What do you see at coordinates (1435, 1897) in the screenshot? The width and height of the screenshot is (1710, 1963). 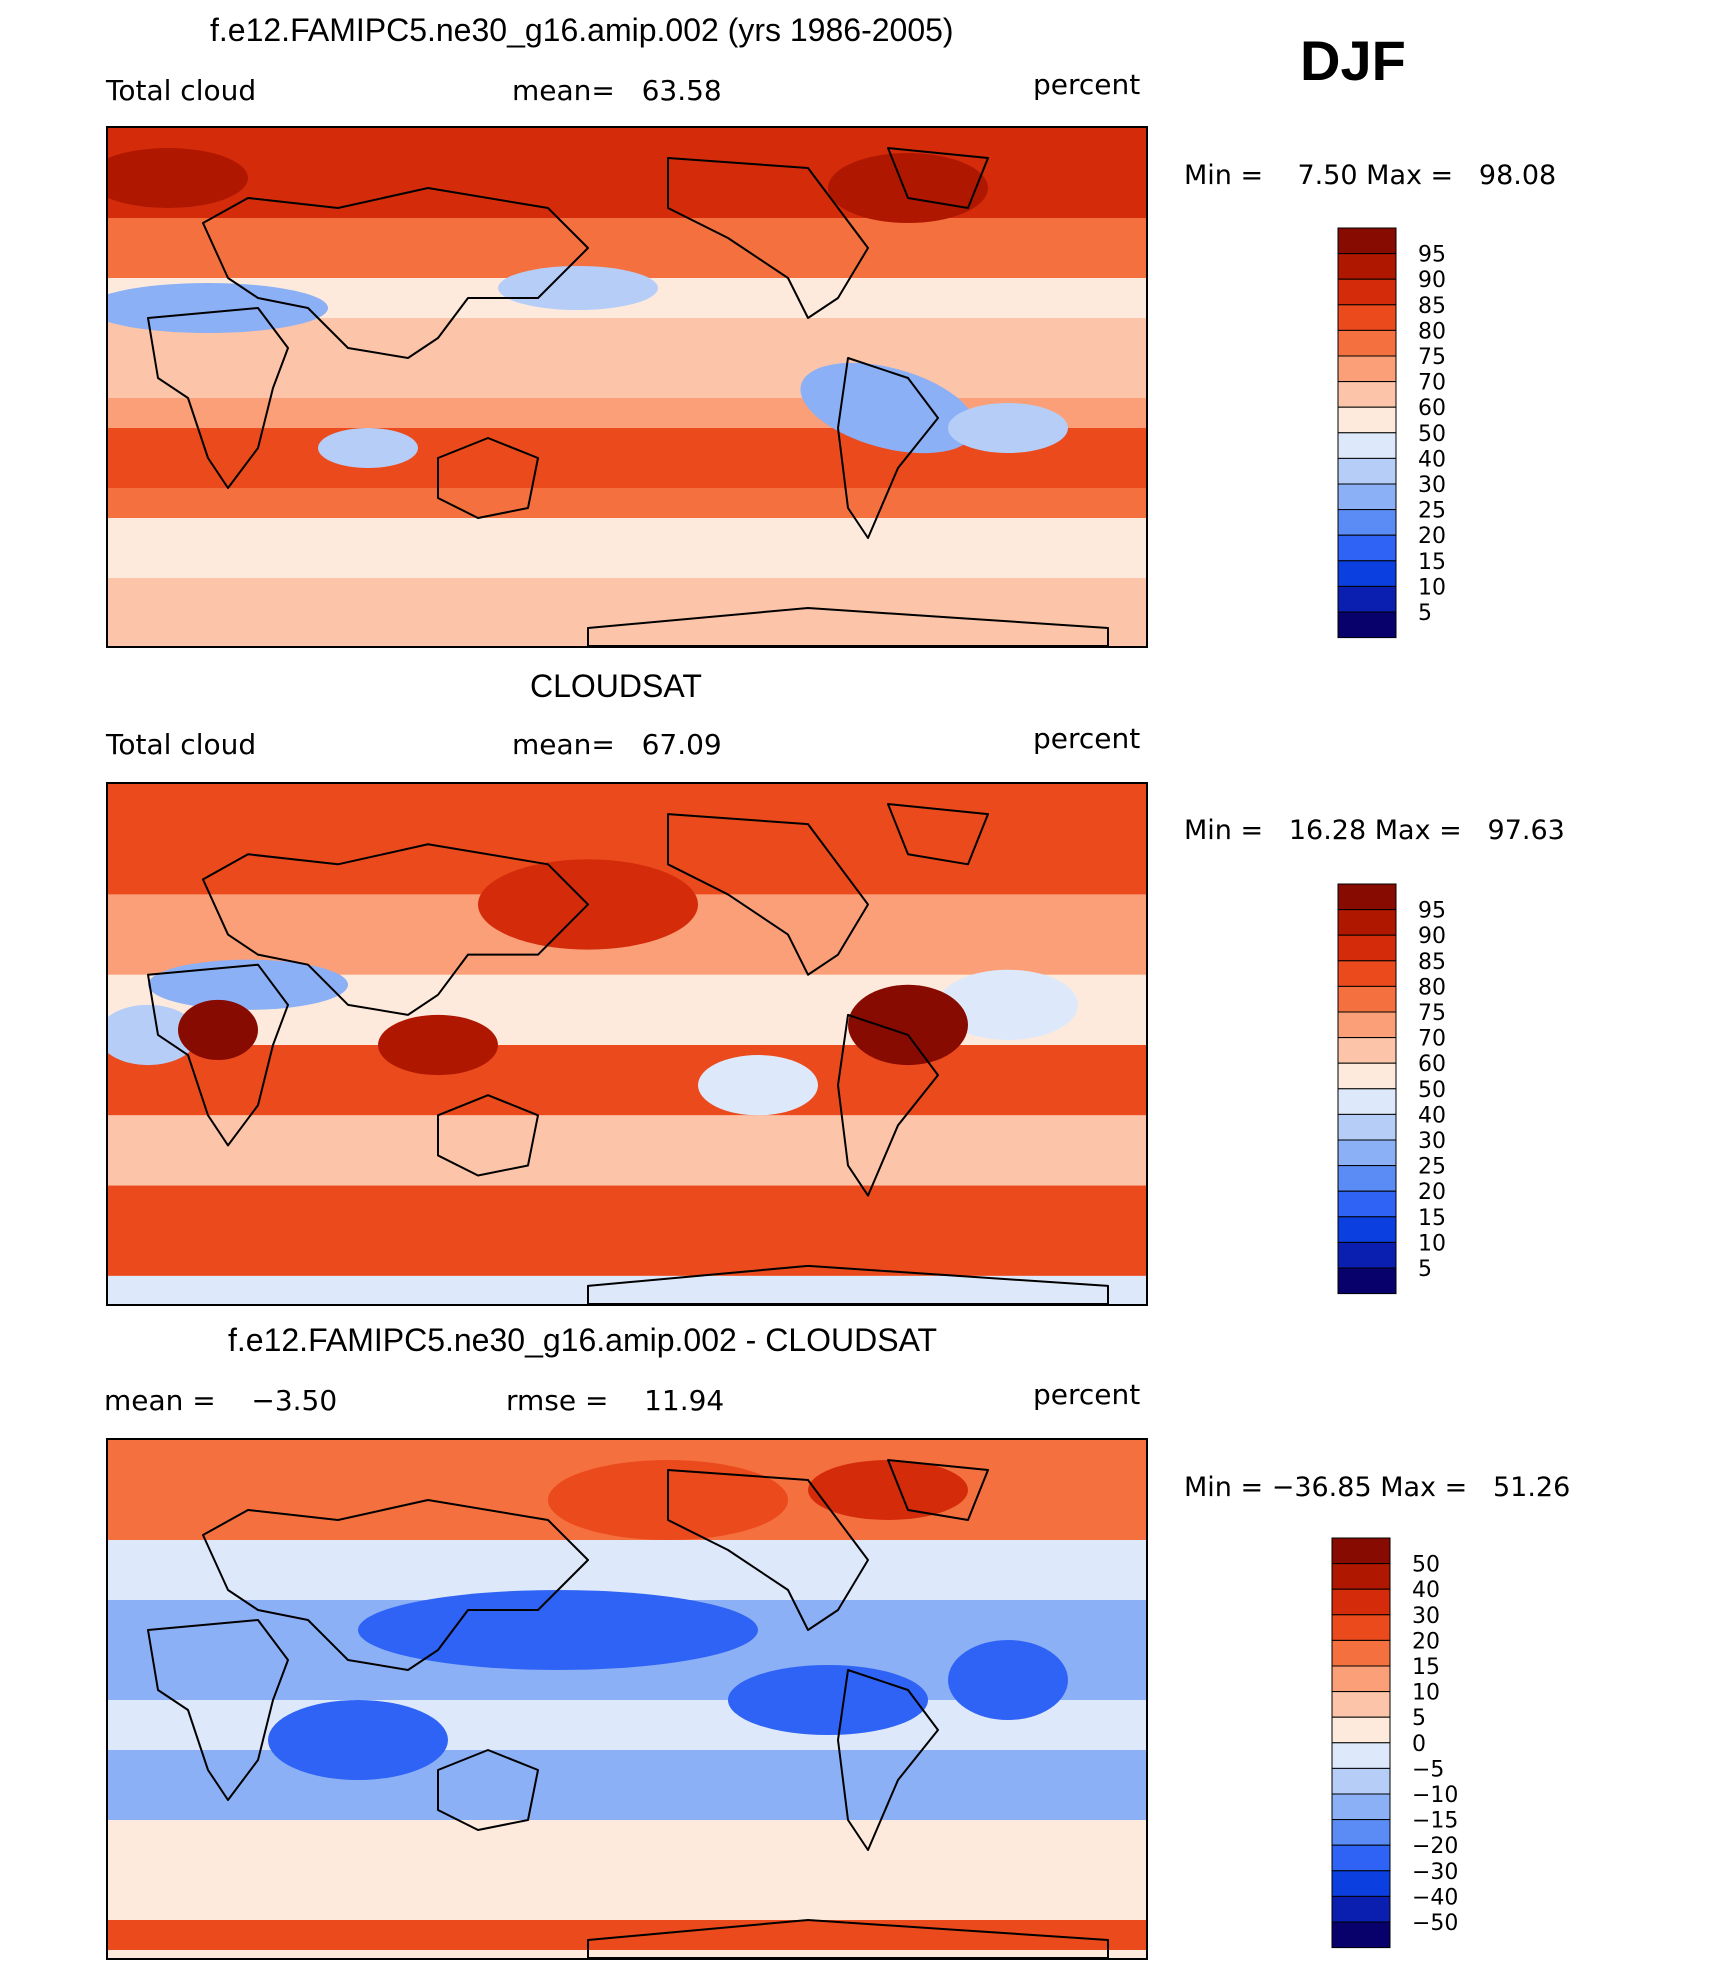 I see `colorbar-tick-label: −40` at bounding box center [1435, 1897].